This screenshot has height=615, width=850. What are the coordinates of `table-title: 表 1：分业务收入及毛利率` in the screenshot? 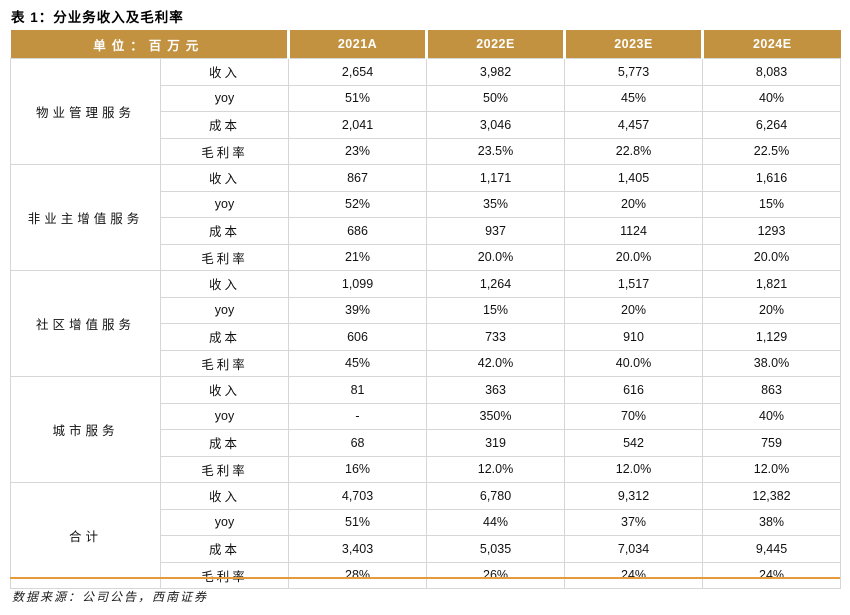 It's located at (97, 17).